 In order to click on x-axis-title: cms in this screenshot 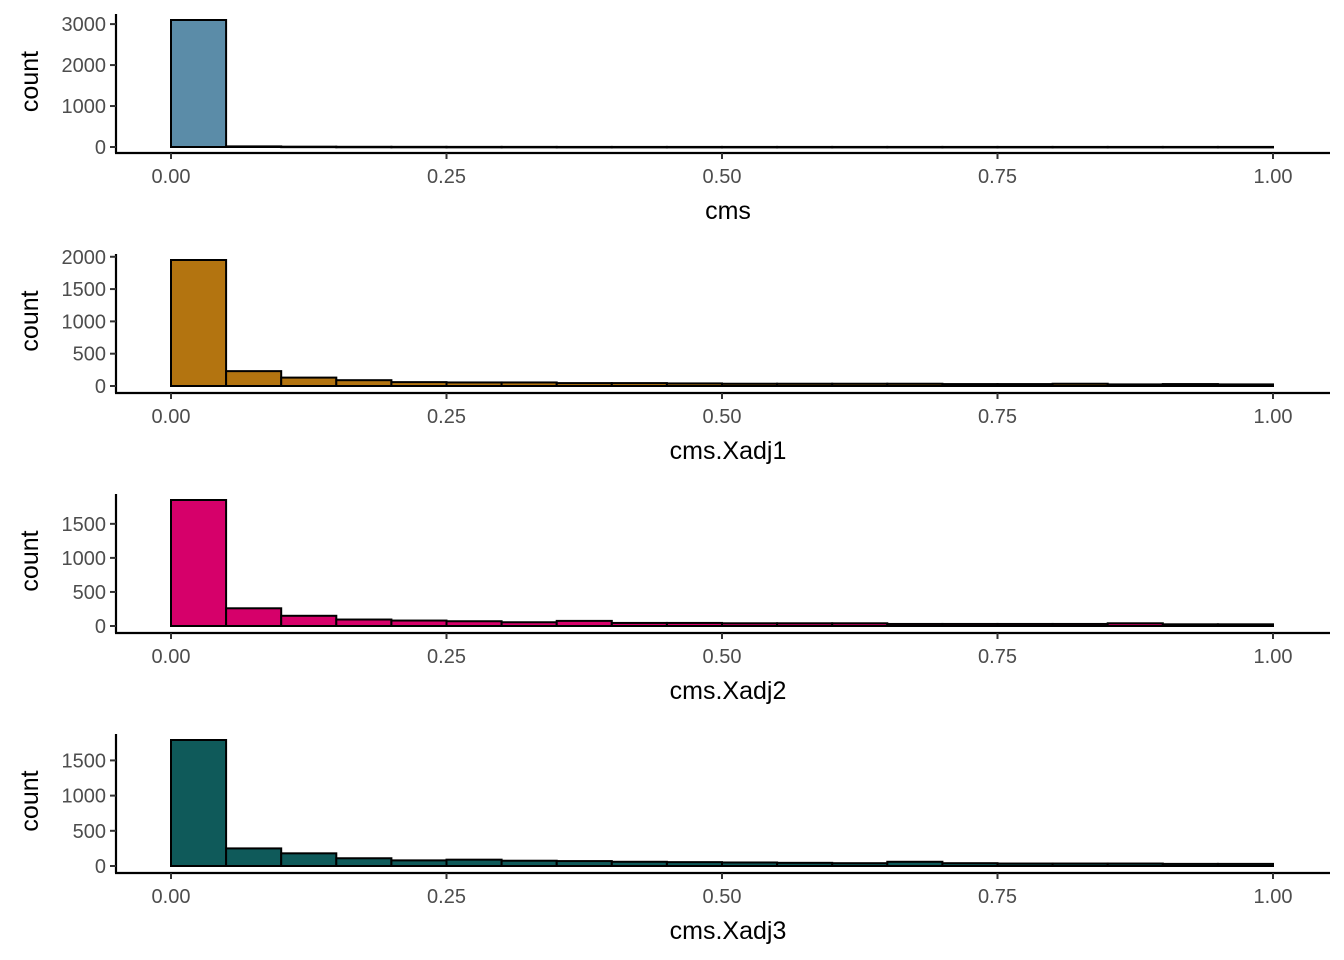, I will do `click(728, 211)`.